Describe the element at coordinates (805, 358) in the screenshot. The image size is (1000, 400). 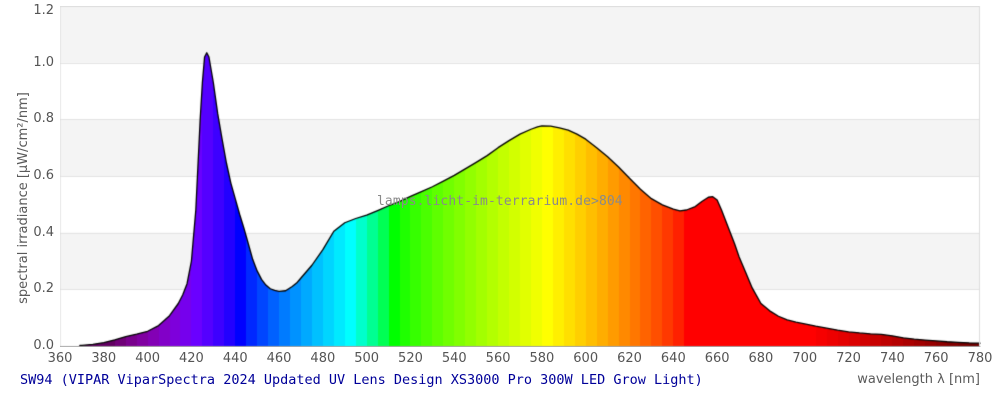
I see `x-tick-label: 700` at that location.